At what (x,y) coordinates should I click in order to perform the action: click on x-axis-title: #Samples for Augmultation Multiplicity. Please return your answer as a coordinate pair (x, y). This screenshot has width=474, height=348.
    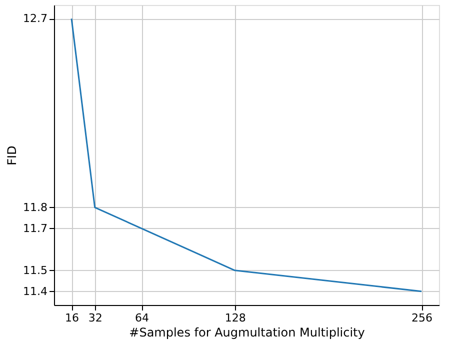
    Looking at the image, I should click on (247, 333).